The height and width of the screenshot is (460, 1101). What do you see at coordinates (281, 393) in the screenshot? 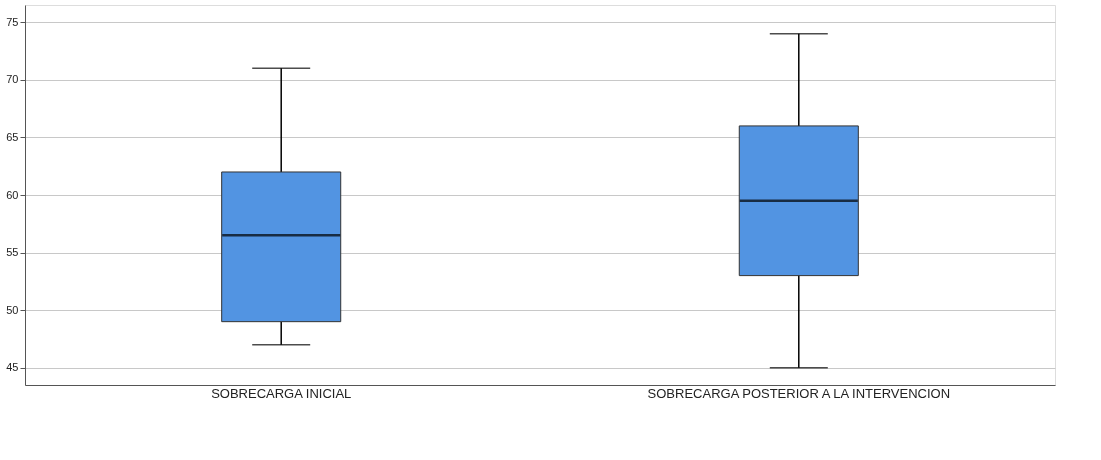
I see `x-tick-label: SOBRECARGA INICIAL` at bounding box center [281, 393].